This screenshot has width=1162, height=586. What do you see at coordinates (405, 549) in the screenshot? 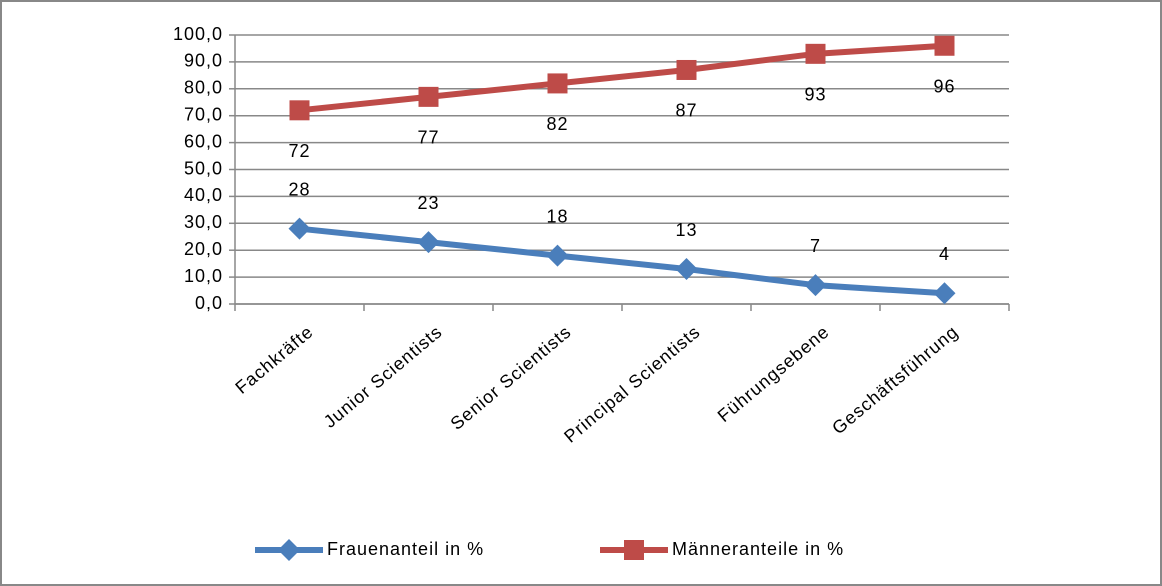
I see `legend-label: Frauenanteil in %` at bounding box center [405, 549].